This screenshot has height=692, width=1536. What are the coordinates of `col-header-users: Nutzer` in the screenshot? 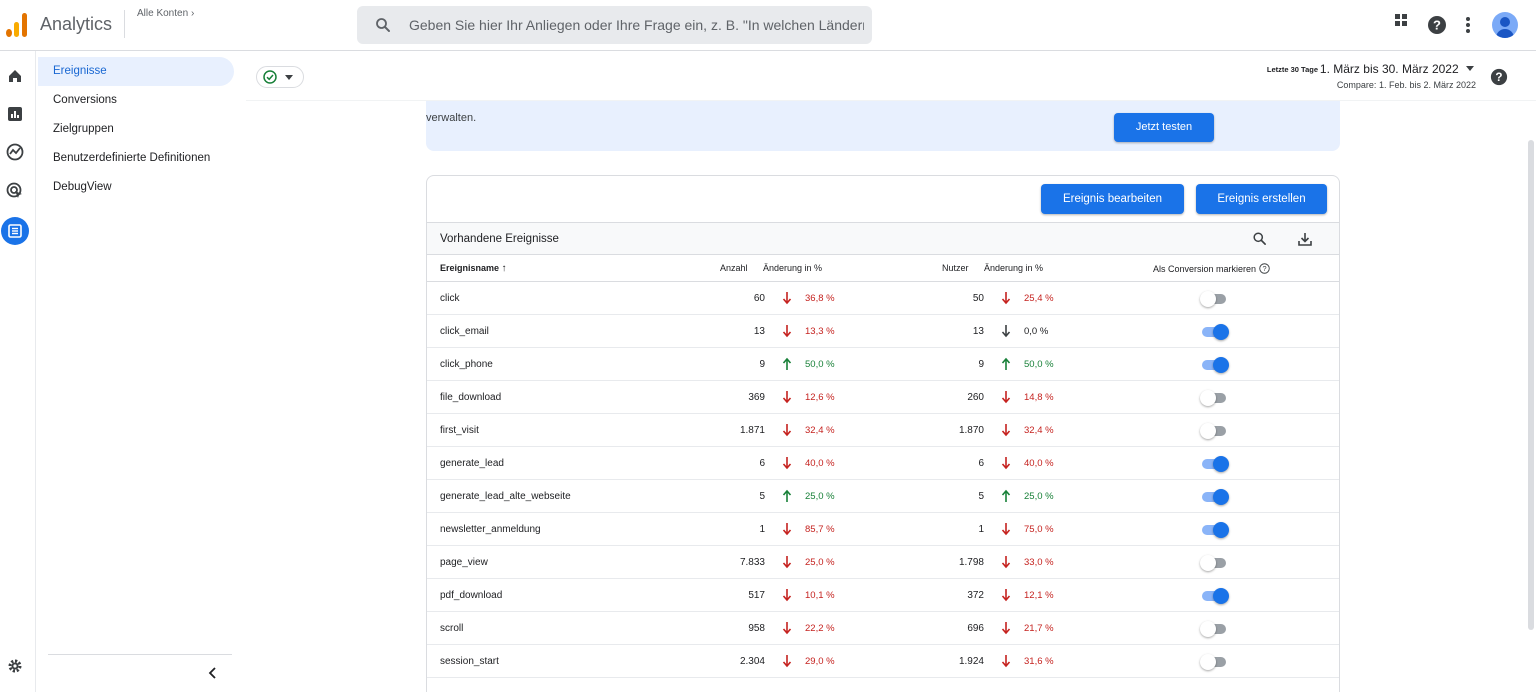 It's located at (955, 268).